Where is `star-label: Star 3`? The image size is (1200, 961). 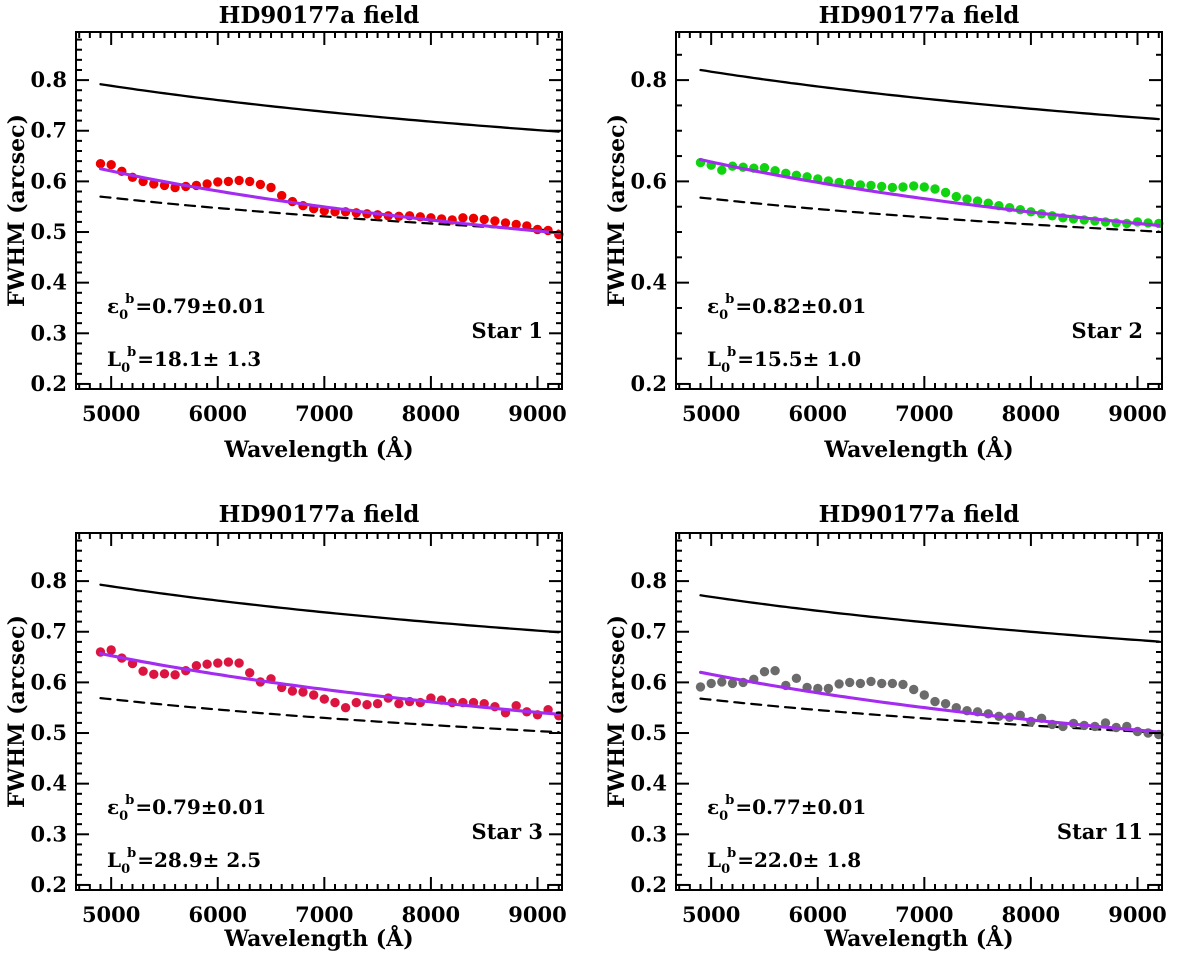
star-label: Star 3 is located at coordinates (507, 831).